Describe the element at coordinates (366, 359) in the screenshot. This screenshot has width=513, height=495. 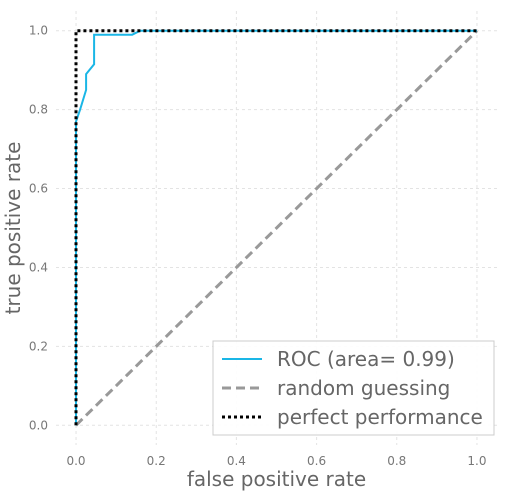
I see `legend-label: ROC (area= 0.99)` at that location.